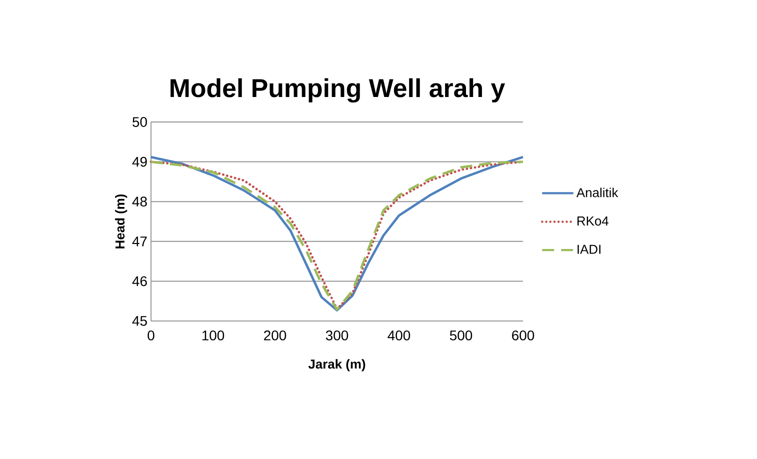 This screenshot has height=459, width=757. I want to click on x-tick-label: 600, so click(523, 335).